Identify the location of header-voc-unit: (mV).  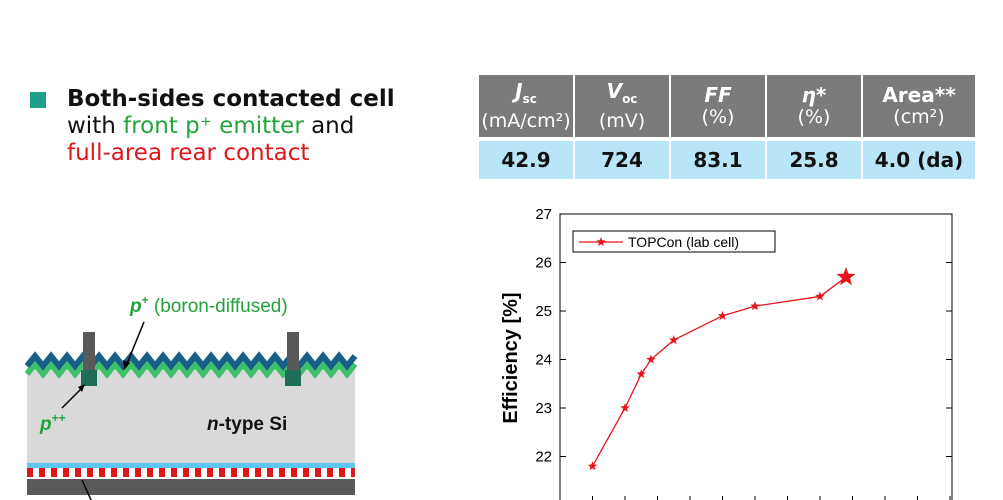
(622, 121).